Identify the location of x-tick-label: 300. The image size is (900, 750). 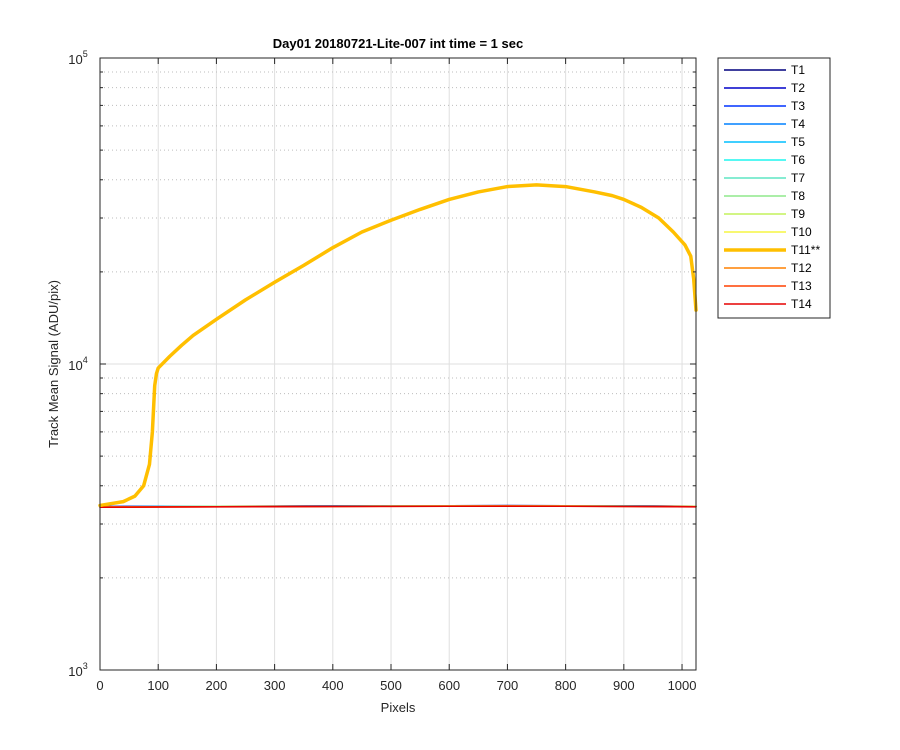
(275, 685).